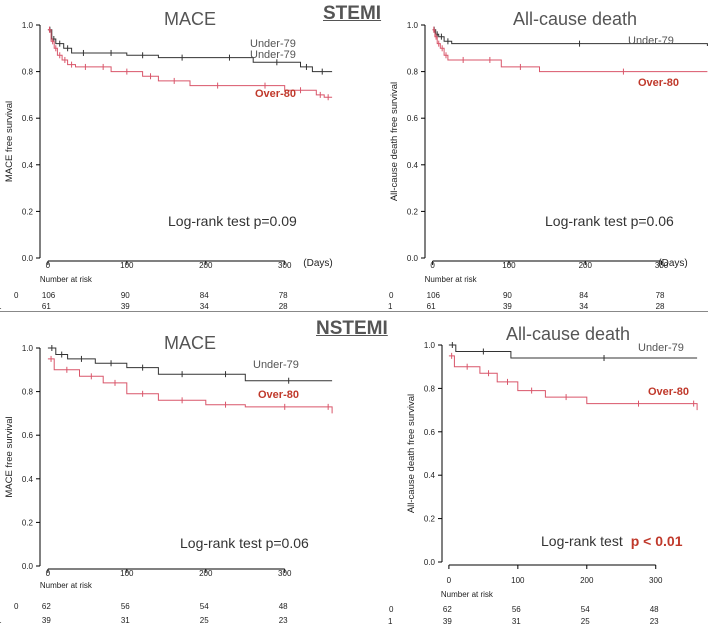  What do you see at coordinates (204, 295) in the screenshot?
I see `risk-value: 84` at bounding box center [204, 295].